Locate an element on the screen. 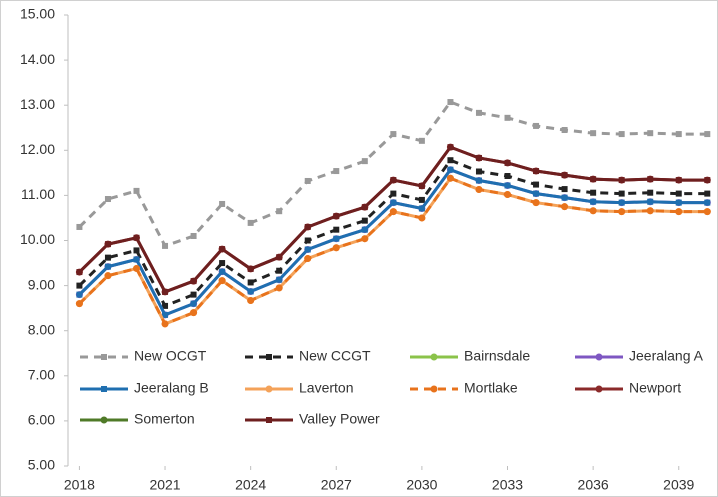 The image size is (718, 497). y-tick-label: 5.00 is located at coordinates (41, 465).